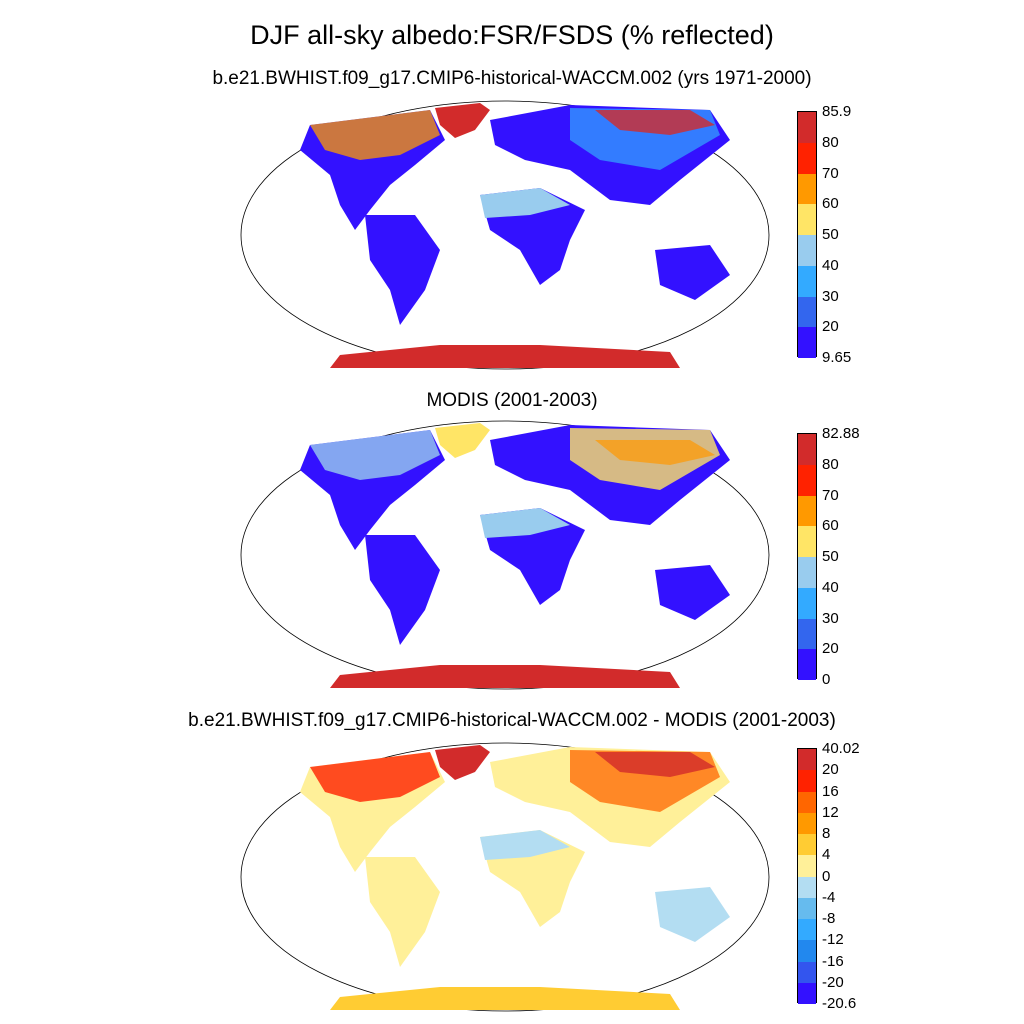 The width and height of the screenshot is (1024, 1024). I want to click on panel-1-colorbar, so click(807, 234).